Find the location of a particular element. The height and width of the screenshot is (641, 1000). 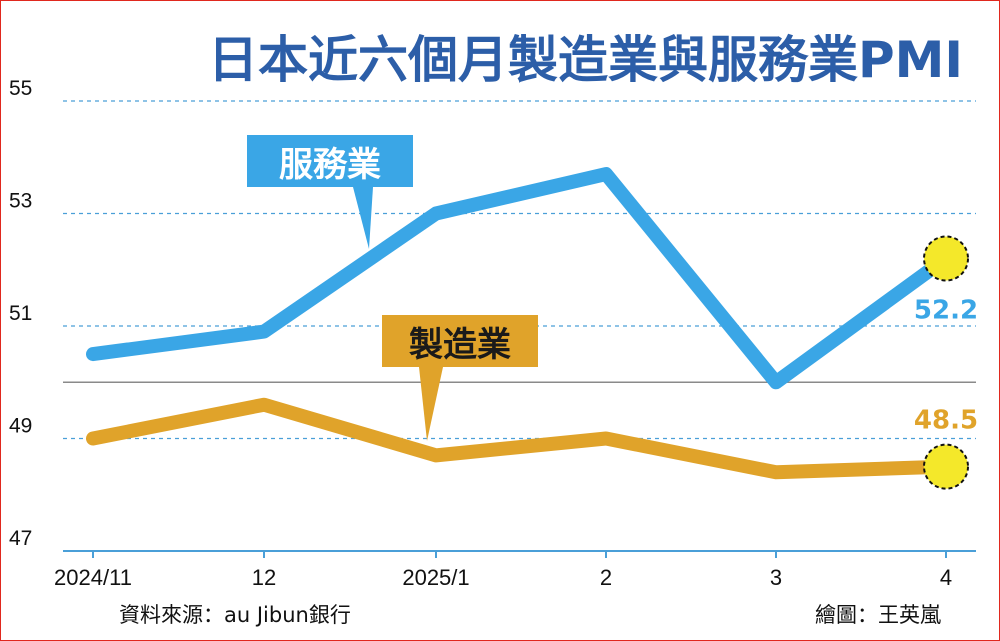

chart-title: 日本近六個月製造業與服務業PMI is located at coordinates (585, 60).